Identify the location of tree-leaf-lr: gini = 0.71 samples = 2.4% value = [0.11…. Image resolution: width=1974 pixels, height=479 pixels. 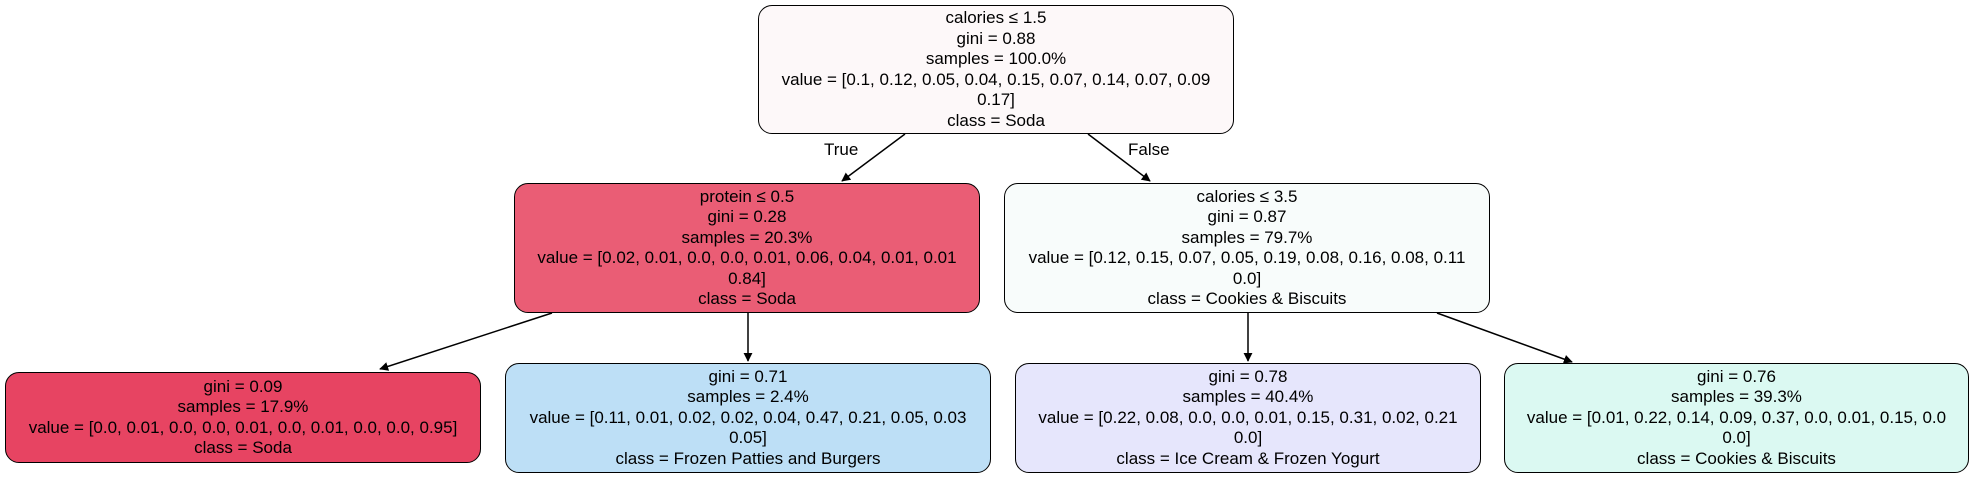
(748, 418).